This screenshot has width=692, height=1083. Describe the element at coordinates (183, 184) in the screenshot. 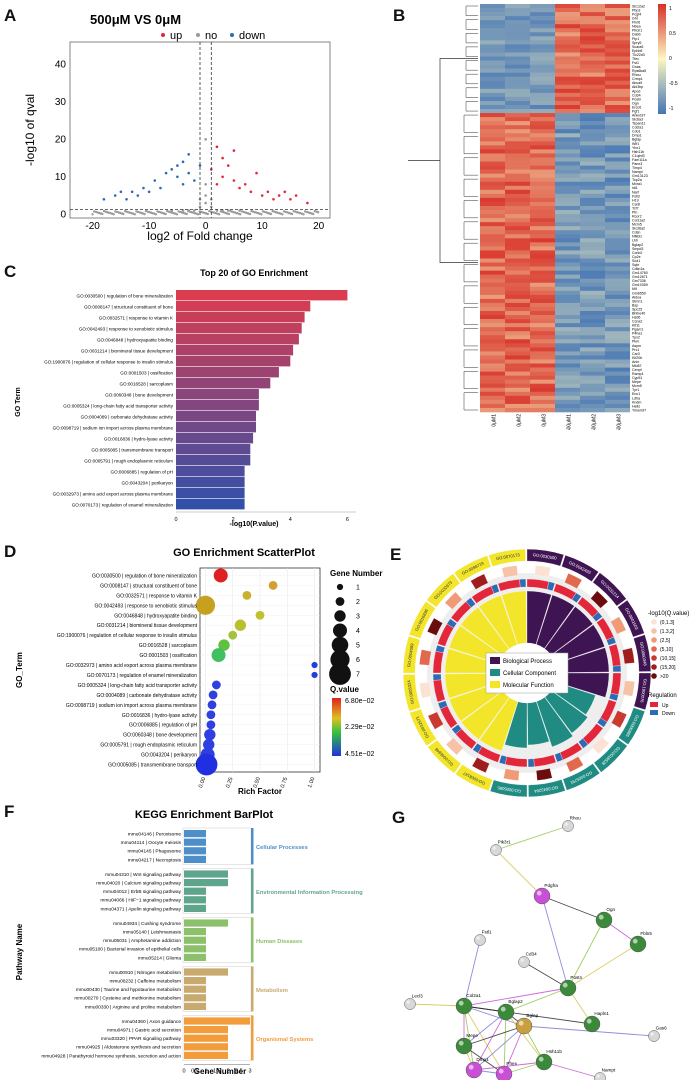

I see `volcano-point-down` at that location.